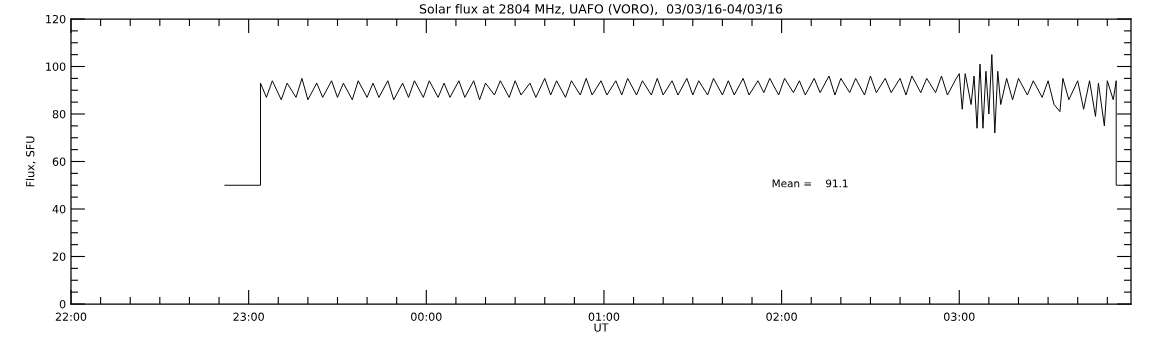  Describe the element at coordinates (59, 209) in the screenshot. I see `y-tick-label: 40` at that location.